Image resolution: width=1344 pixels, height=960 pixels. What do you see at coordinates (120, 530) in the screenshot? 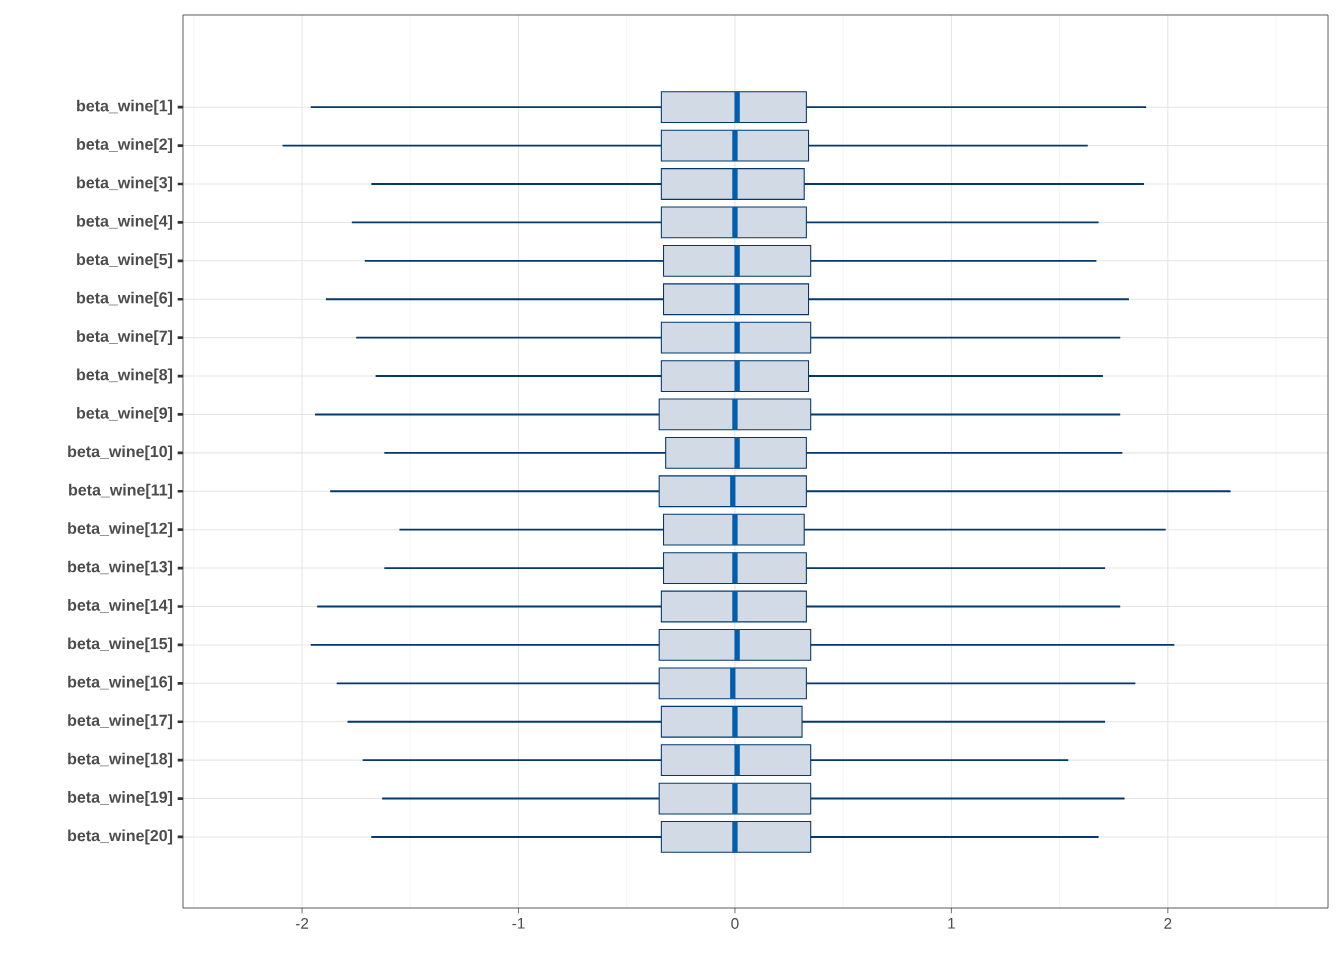
I see `y-tick-label: beta_wine[12]` at bounding box center [120, 530].